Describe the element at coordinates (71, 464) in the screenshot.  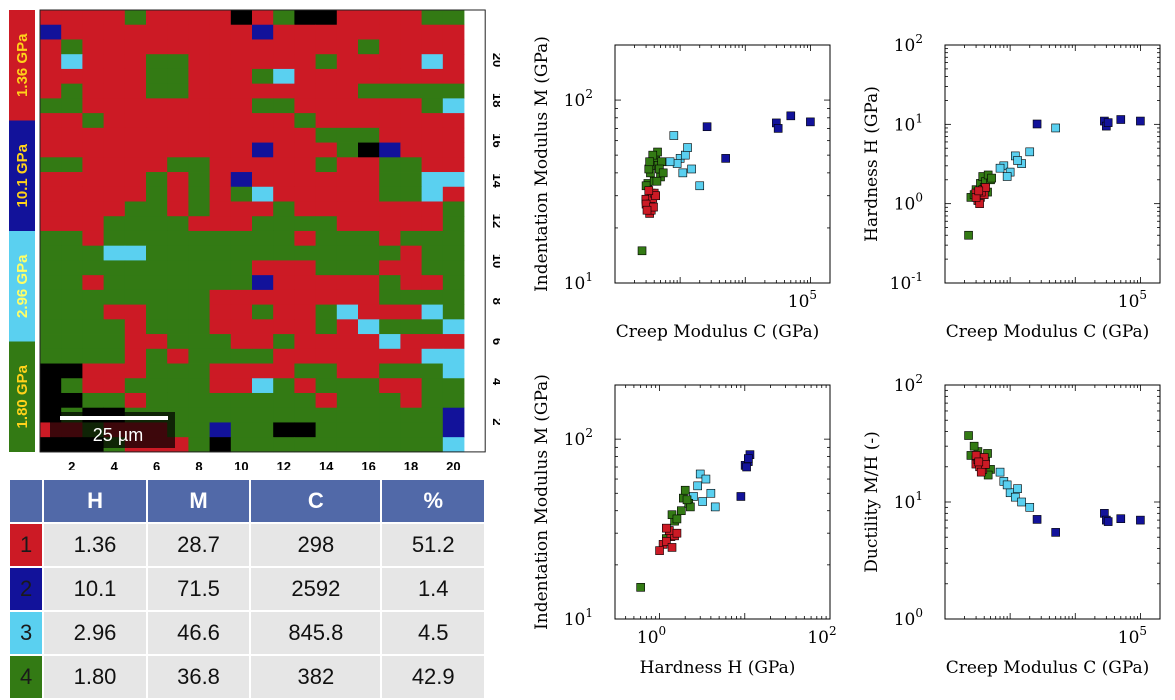
I see `map-x-tick-label: 2` at that location.